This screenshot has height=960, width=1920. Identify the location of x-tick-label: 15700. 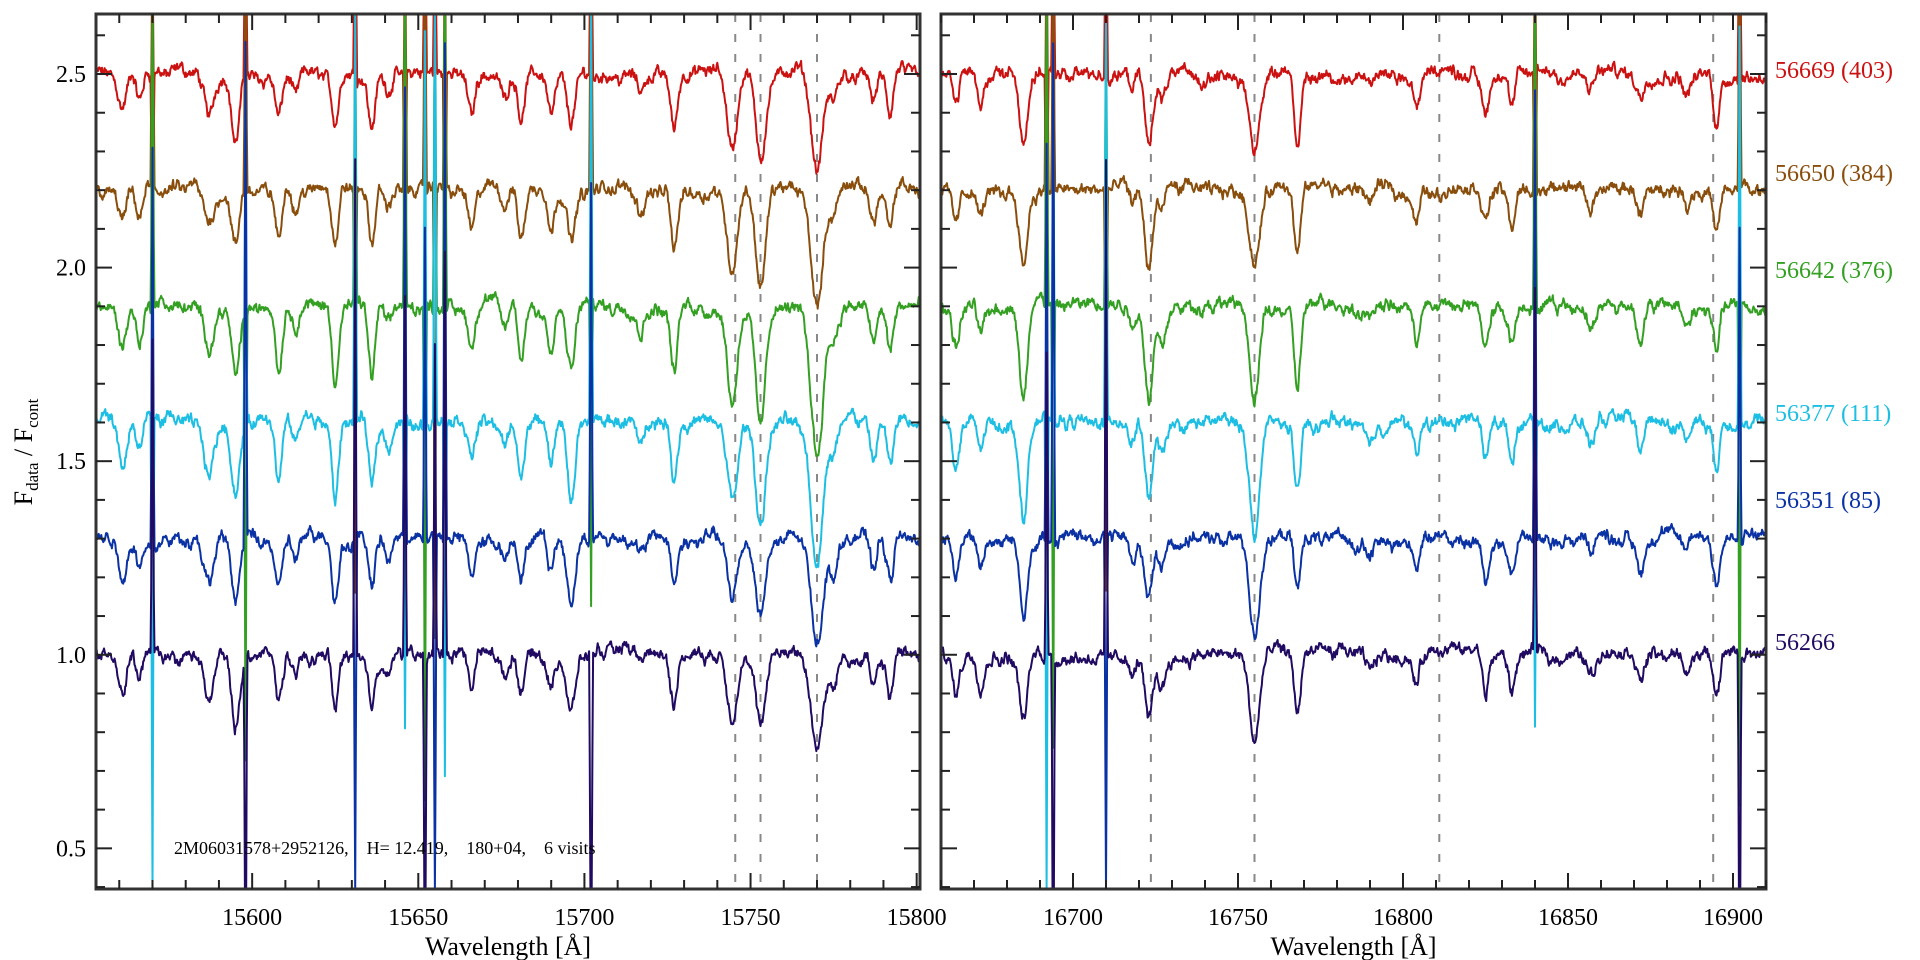
(584, 918).